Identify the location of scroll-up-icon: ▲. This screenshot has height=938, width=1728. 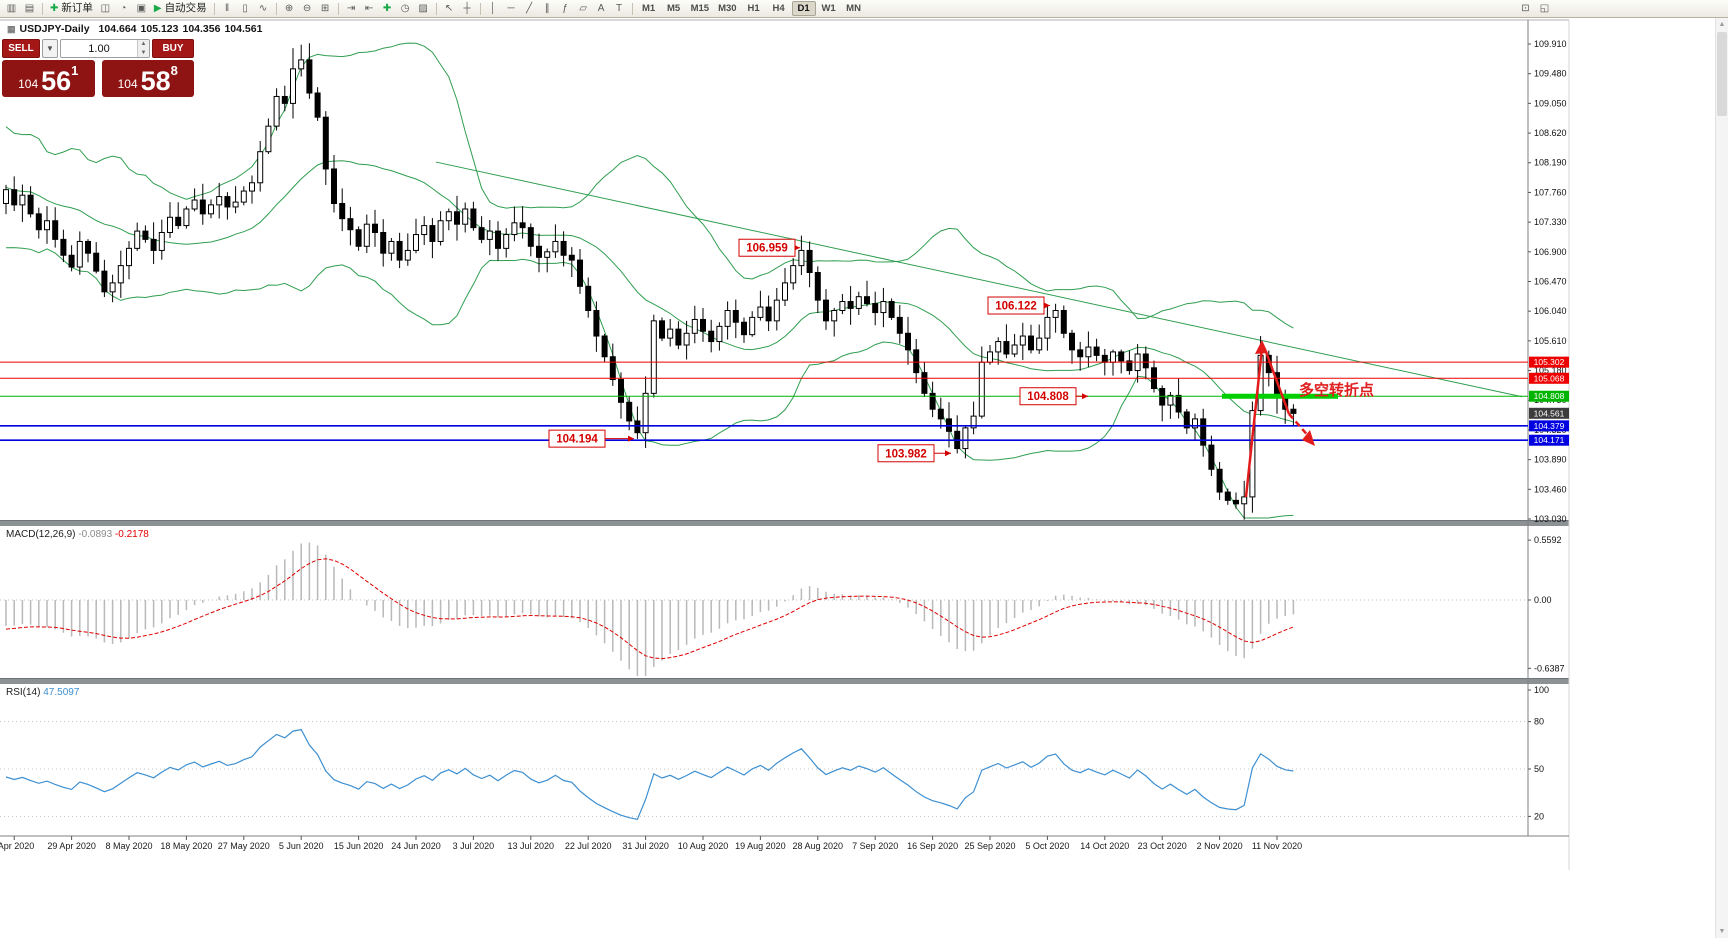
(1722, 24).